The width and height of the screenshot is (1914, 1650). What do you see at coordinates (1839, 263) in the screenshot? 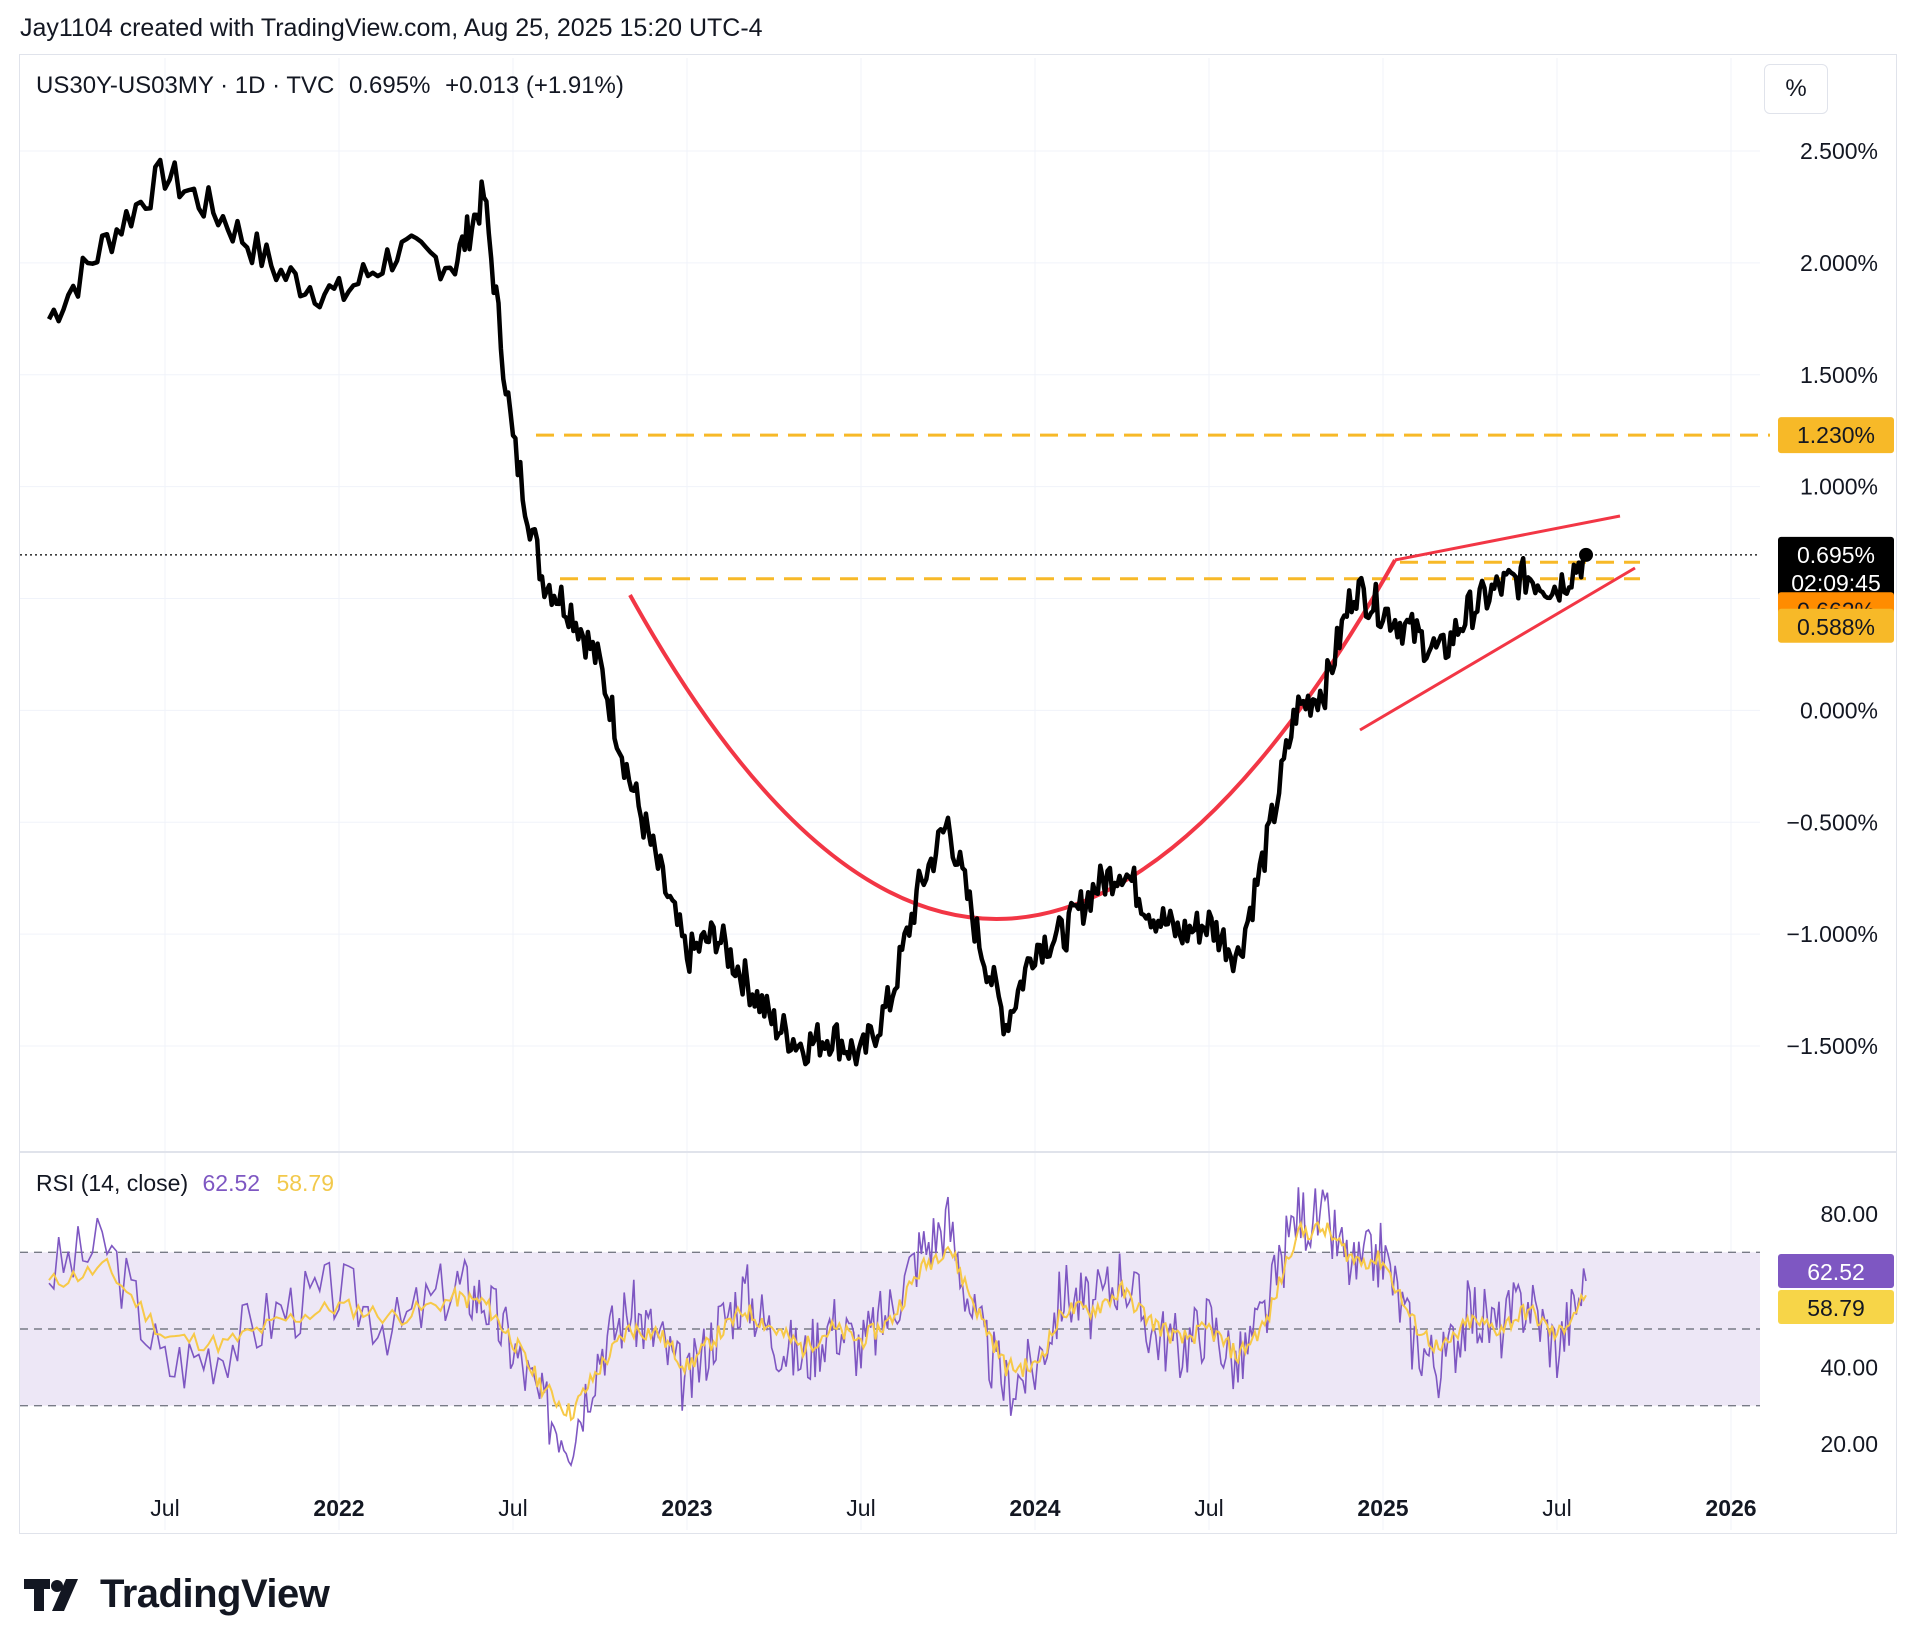
I see `price-tick-label: 2.000%` at bounding box center [1839, 263].